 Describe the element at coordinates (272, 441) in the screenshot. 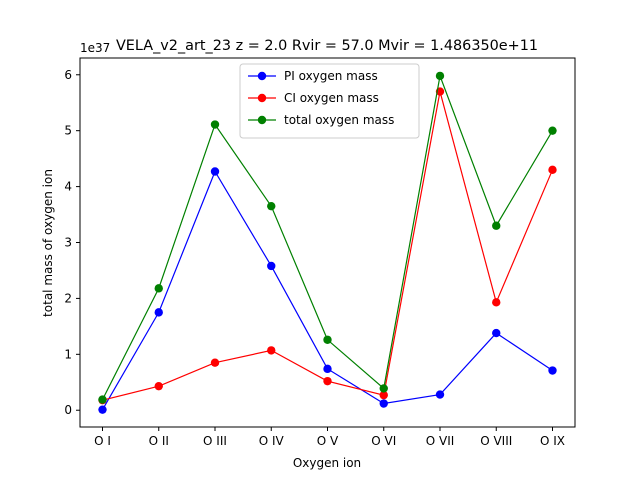

I see `x-tick-label: O IV` at that location.